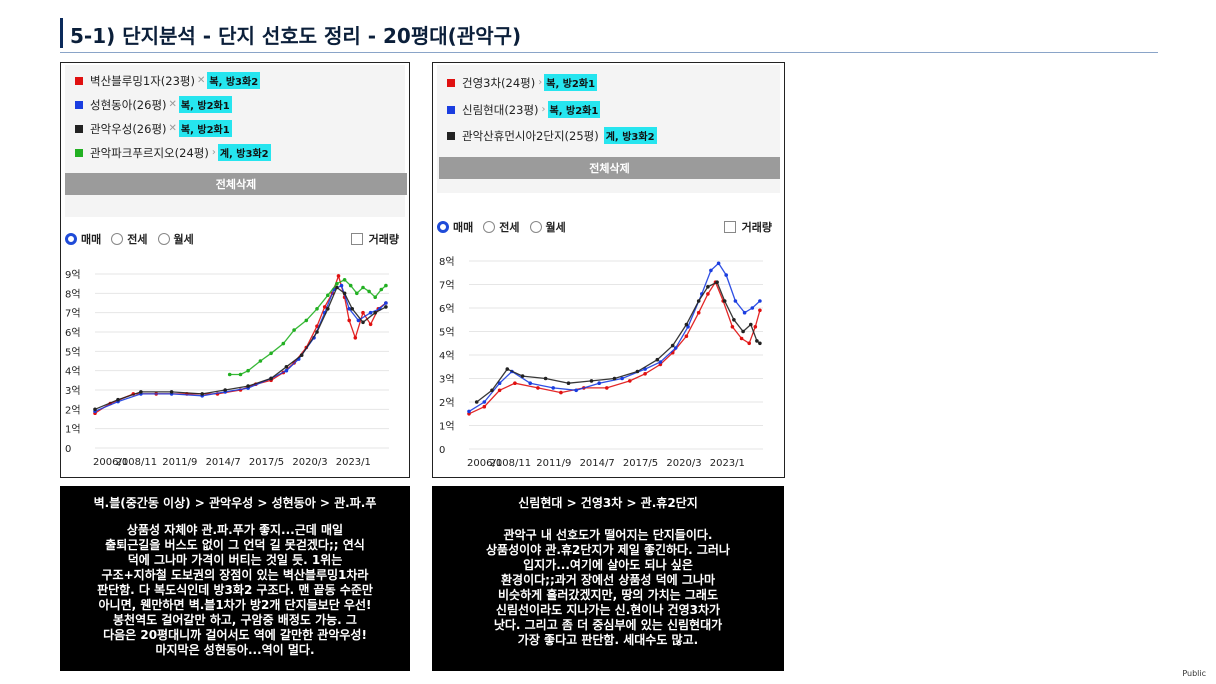 This screenshot has width=1216, height=684. I want to click on legend-item-1: 벽산블루밍1자(23평) ✕ 복, 방3화2, so click(168, 80).